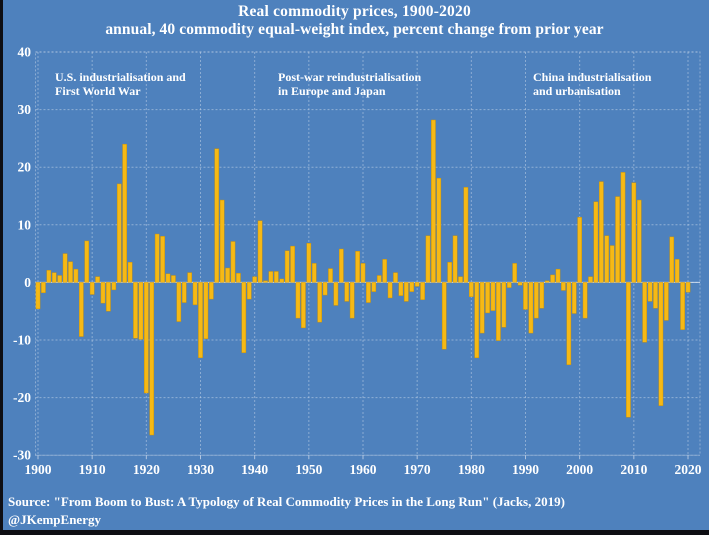 The width and height of the screenshot is (709, 535). What do you see at coordinates (363, 273) in the screenshot?
I see `bar-1960` at bounding box center [363, 273].